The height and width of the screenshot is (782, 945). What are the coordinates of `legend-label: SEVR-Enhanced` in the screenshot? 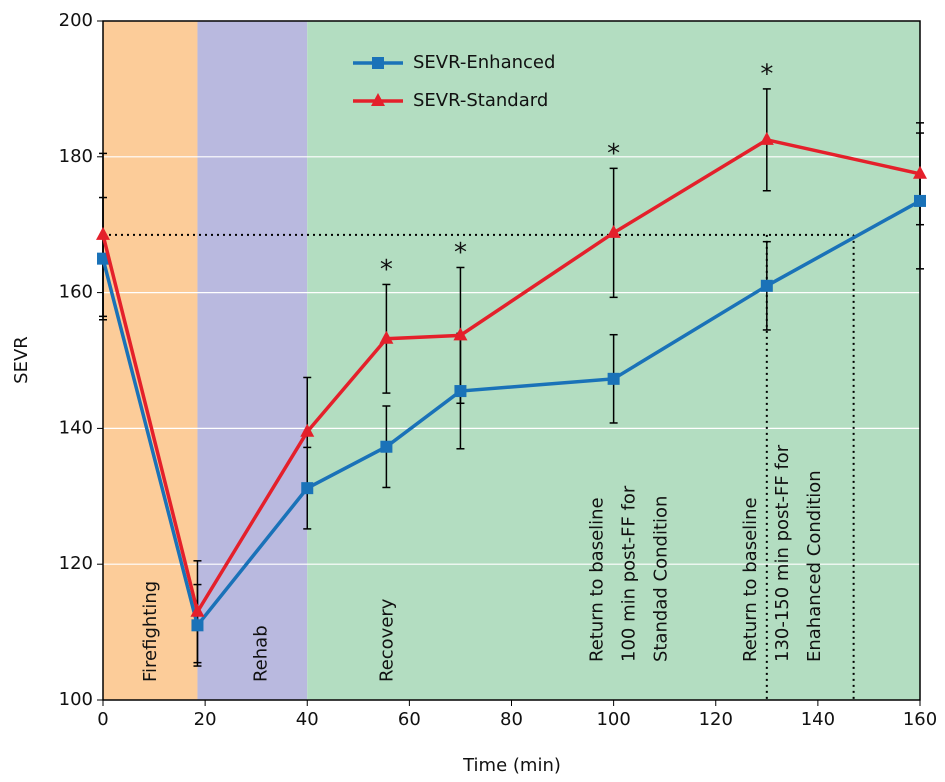 It's located at (484, 62).